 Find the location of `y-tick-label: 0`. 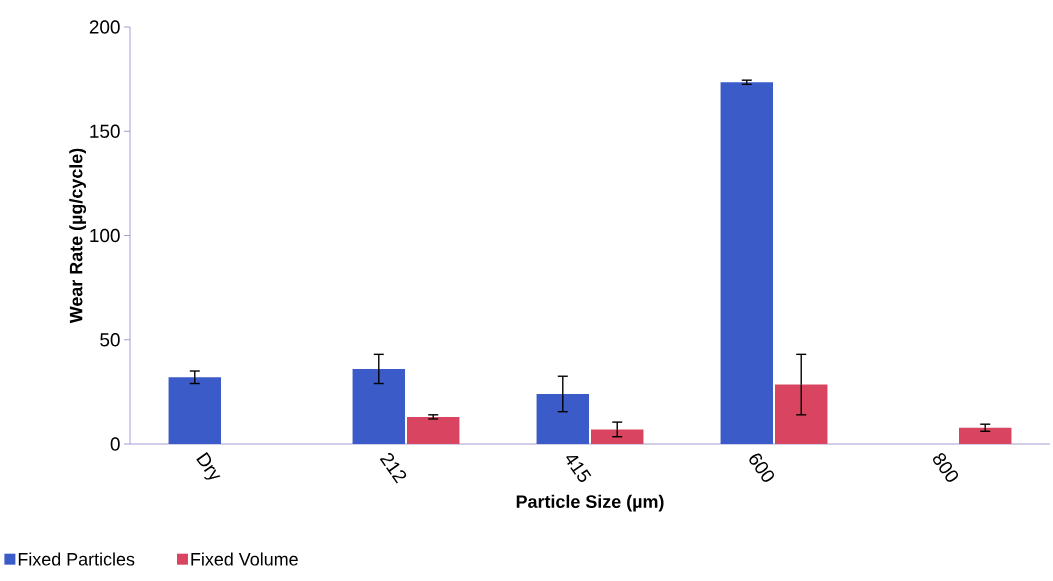

y-tick-label: 0 is located at coordinates (115, 444).